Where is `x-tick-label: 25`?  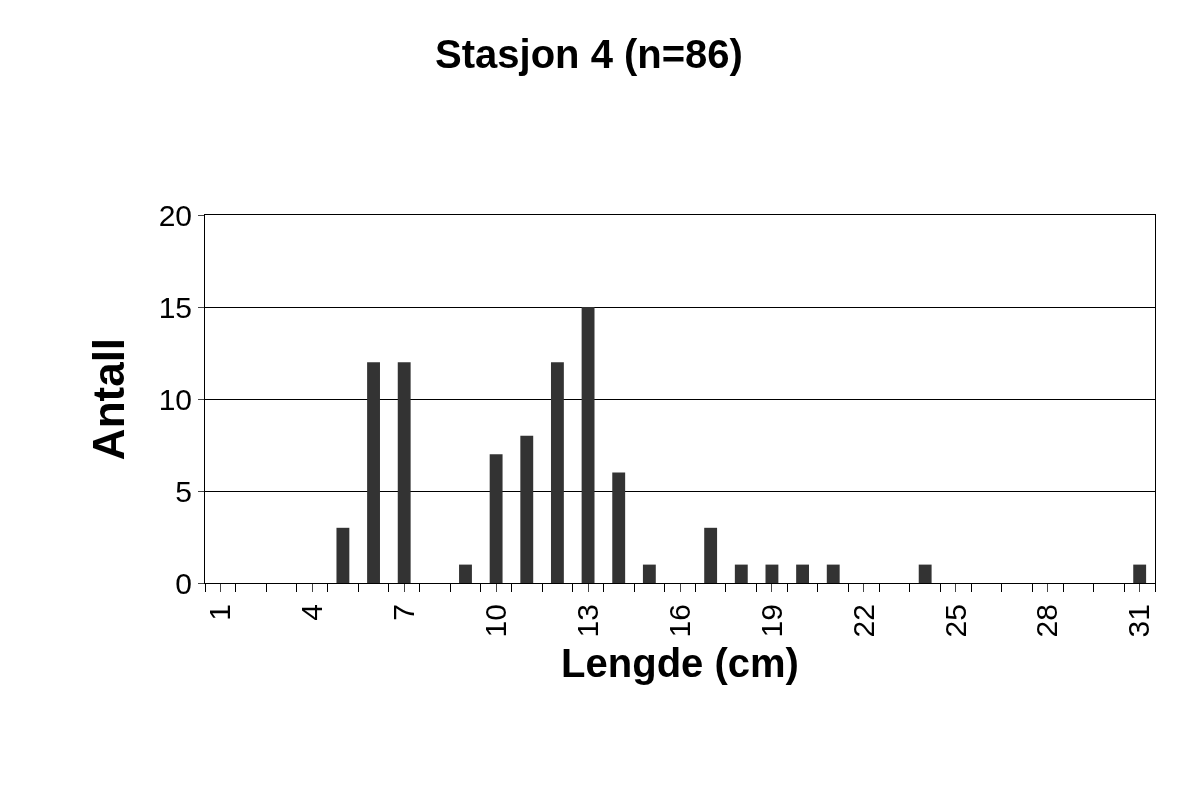
x-tick-label: 25 is located at coordinates (955, 621).